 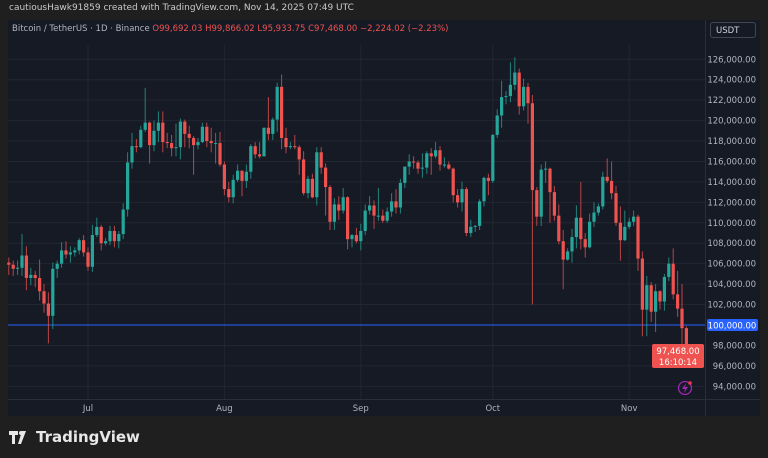 I want to click on brand-name: TradingView, so click(x=88, y=437).